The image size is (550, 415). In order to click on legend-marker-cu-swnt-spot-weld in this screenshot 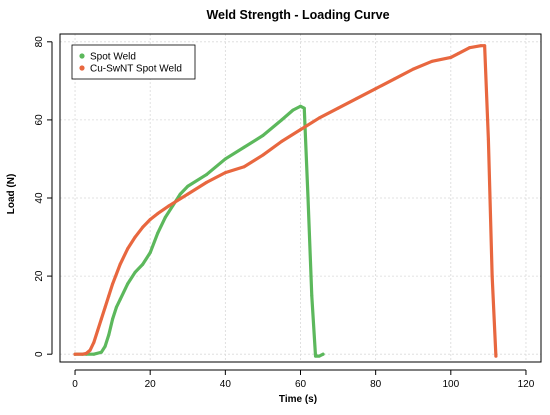, I will do `click(82, 68)`.